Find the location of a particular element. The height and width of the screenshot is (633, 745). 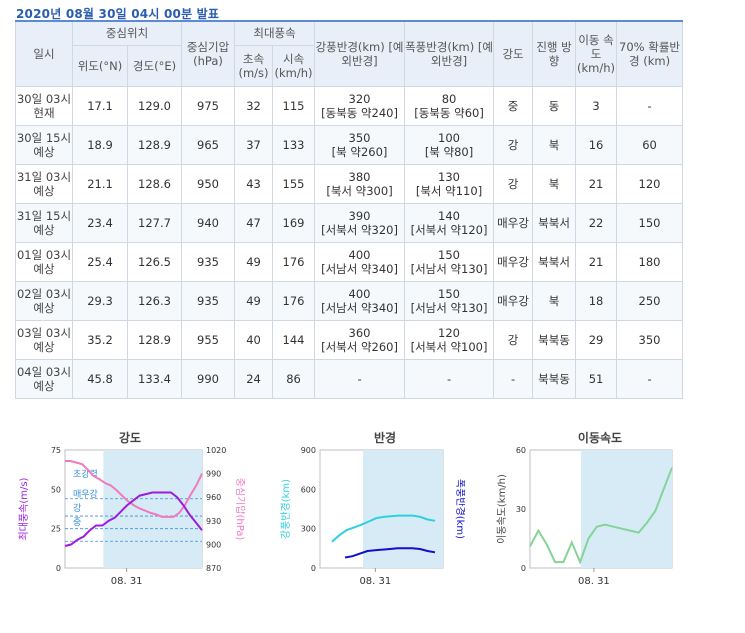

row-time: 02일 03시 예상 is located at coordinates (44, 300).